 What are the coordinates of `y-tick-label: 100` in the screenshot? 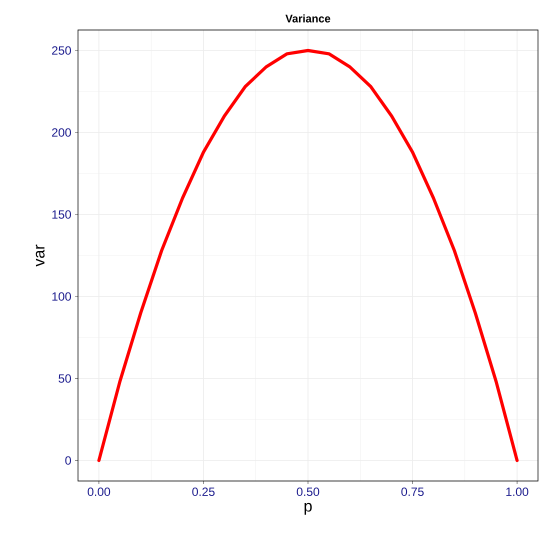 It's located at (61, 296).